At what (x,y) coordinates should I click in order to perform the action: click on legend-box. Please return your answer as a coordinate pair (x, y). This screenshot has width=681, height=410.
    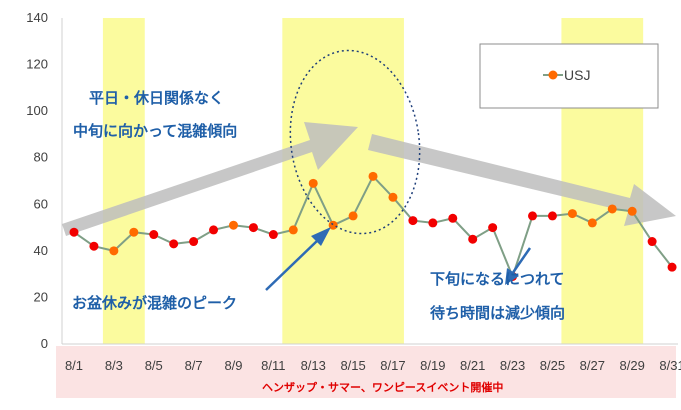
    Looking at the image, I should click on (569, 76).